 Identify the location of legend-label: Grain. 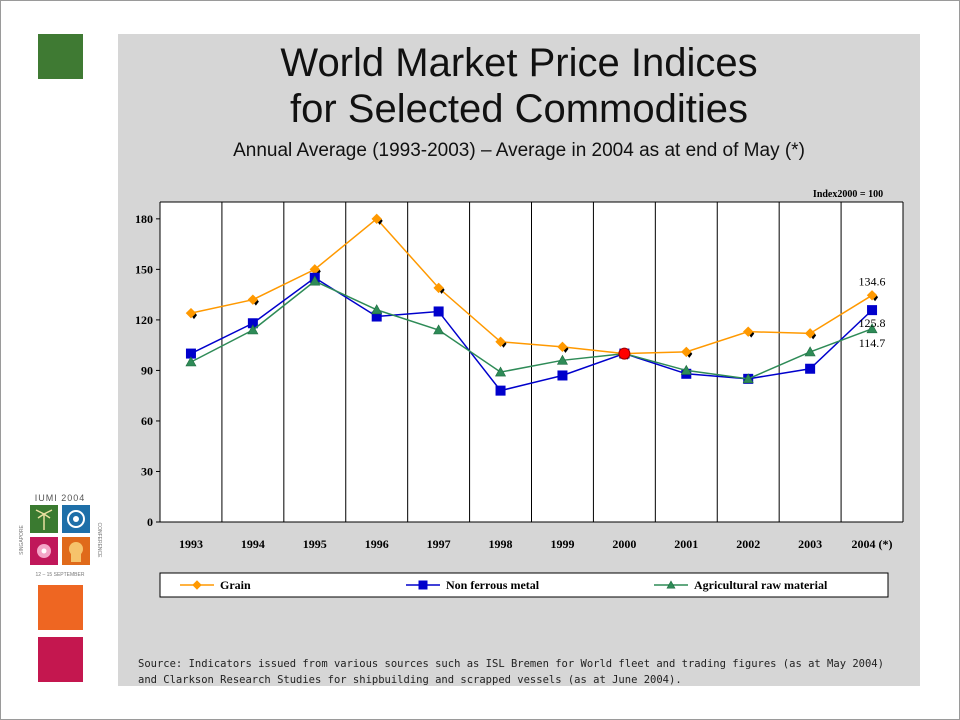
(235, 585).